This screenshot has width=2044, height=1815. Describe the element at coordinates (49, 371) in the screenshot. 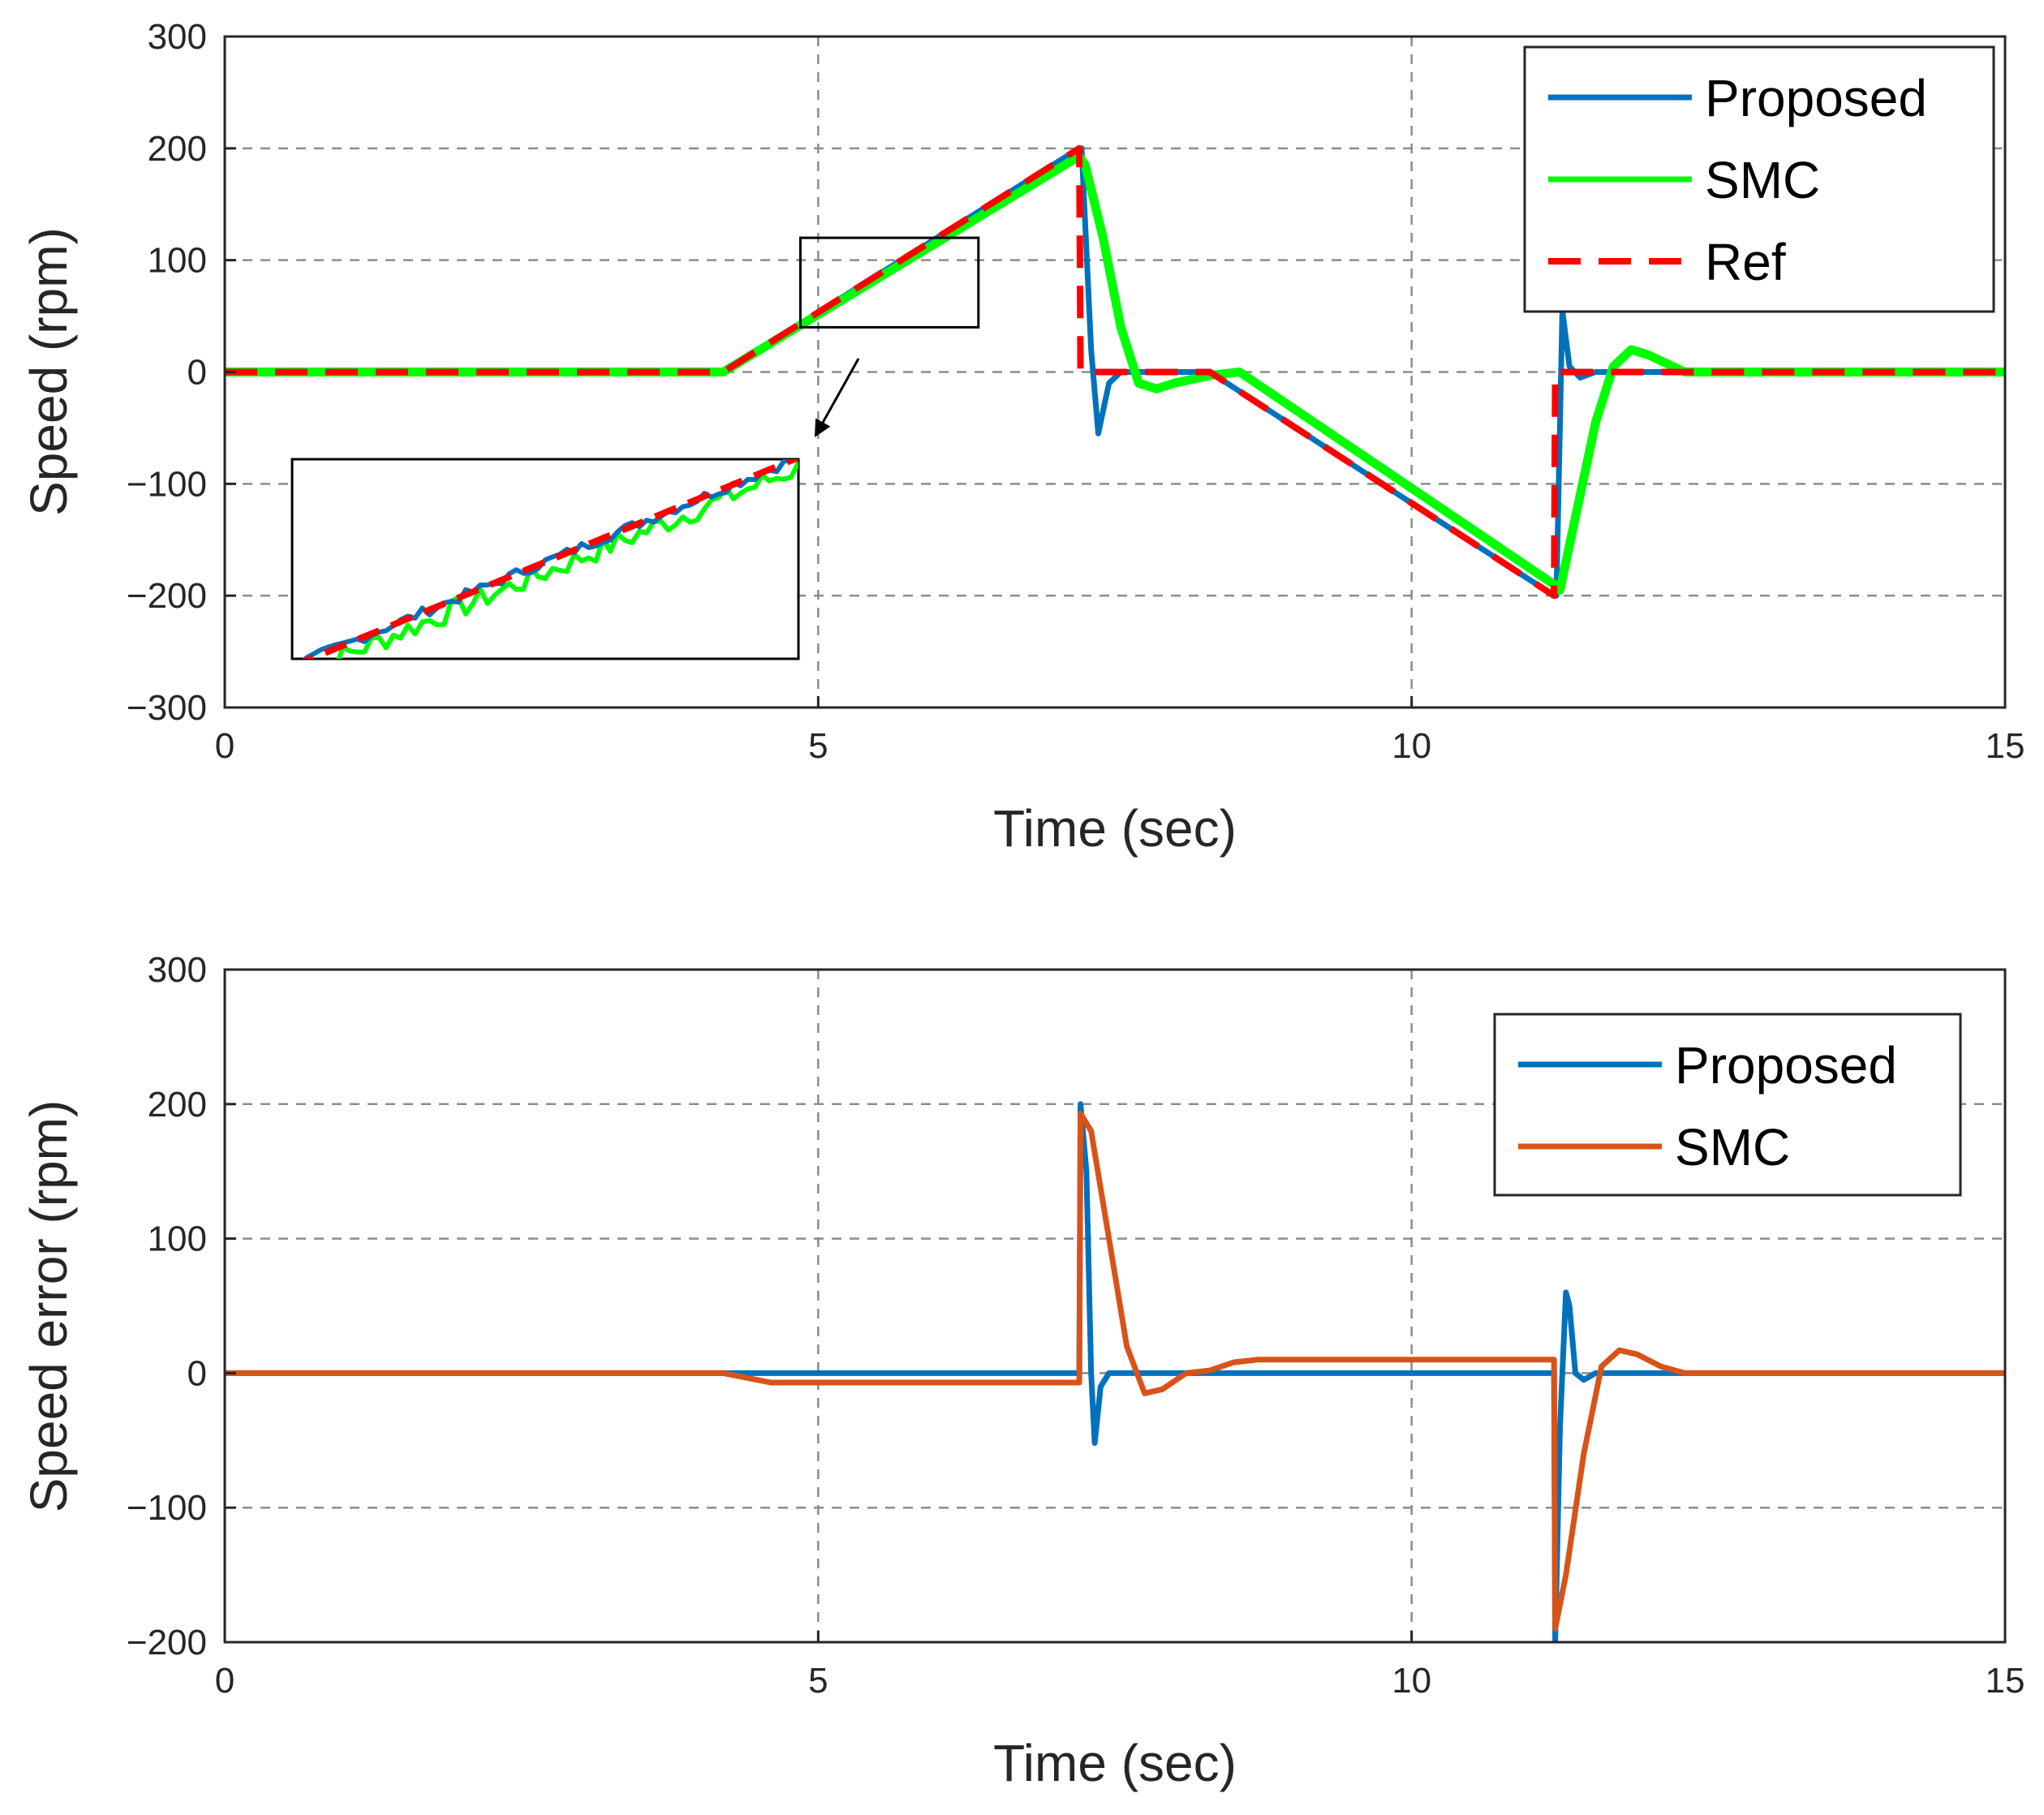

I see `y-axis-label: Speed (rpm)` at that location.